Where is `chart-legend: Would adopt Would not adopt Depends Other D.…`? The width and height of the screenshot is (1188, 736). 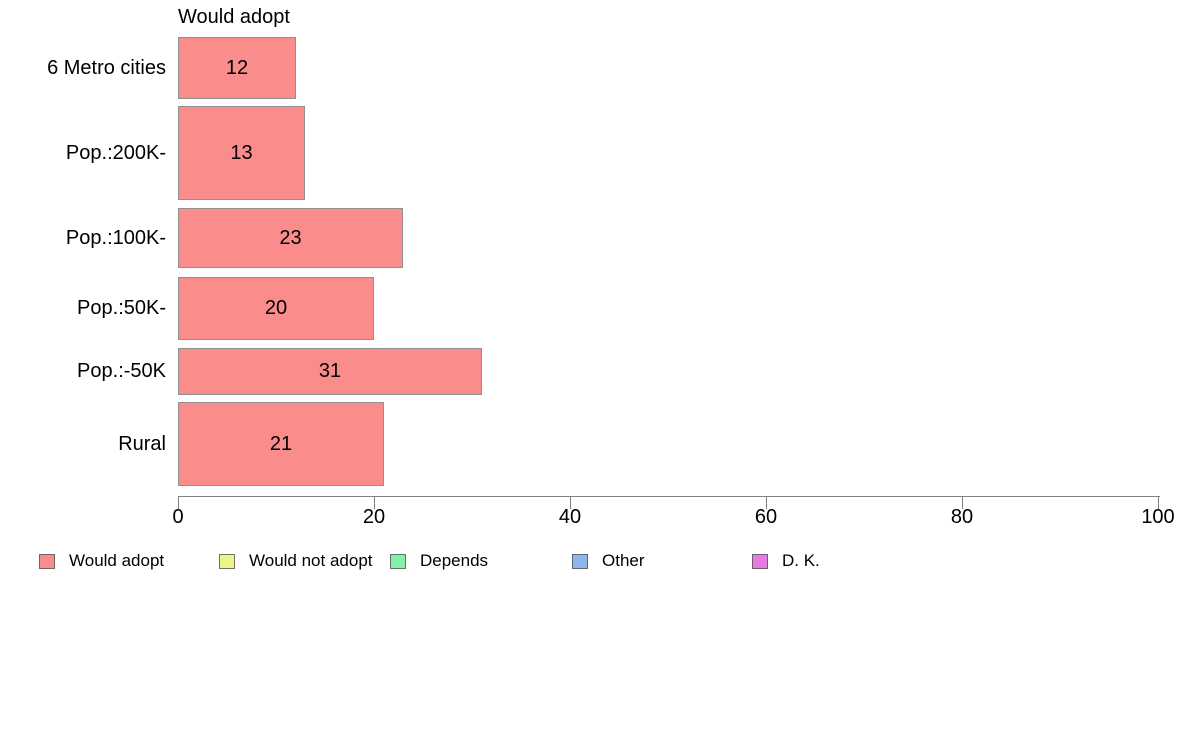
chart-legend: Would adopt Would not adopt Depends Other D.… is located at coordinates (594, 561).